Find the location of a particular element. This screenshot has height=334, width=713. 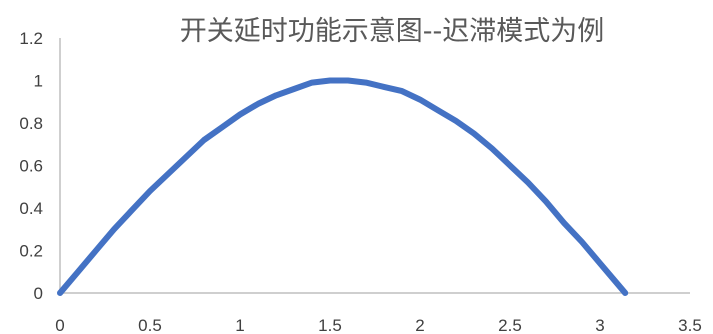

y-axis: 0 0.2 0.4 0.6 0.8 1 1.2 is located at coordinates (40, 166).